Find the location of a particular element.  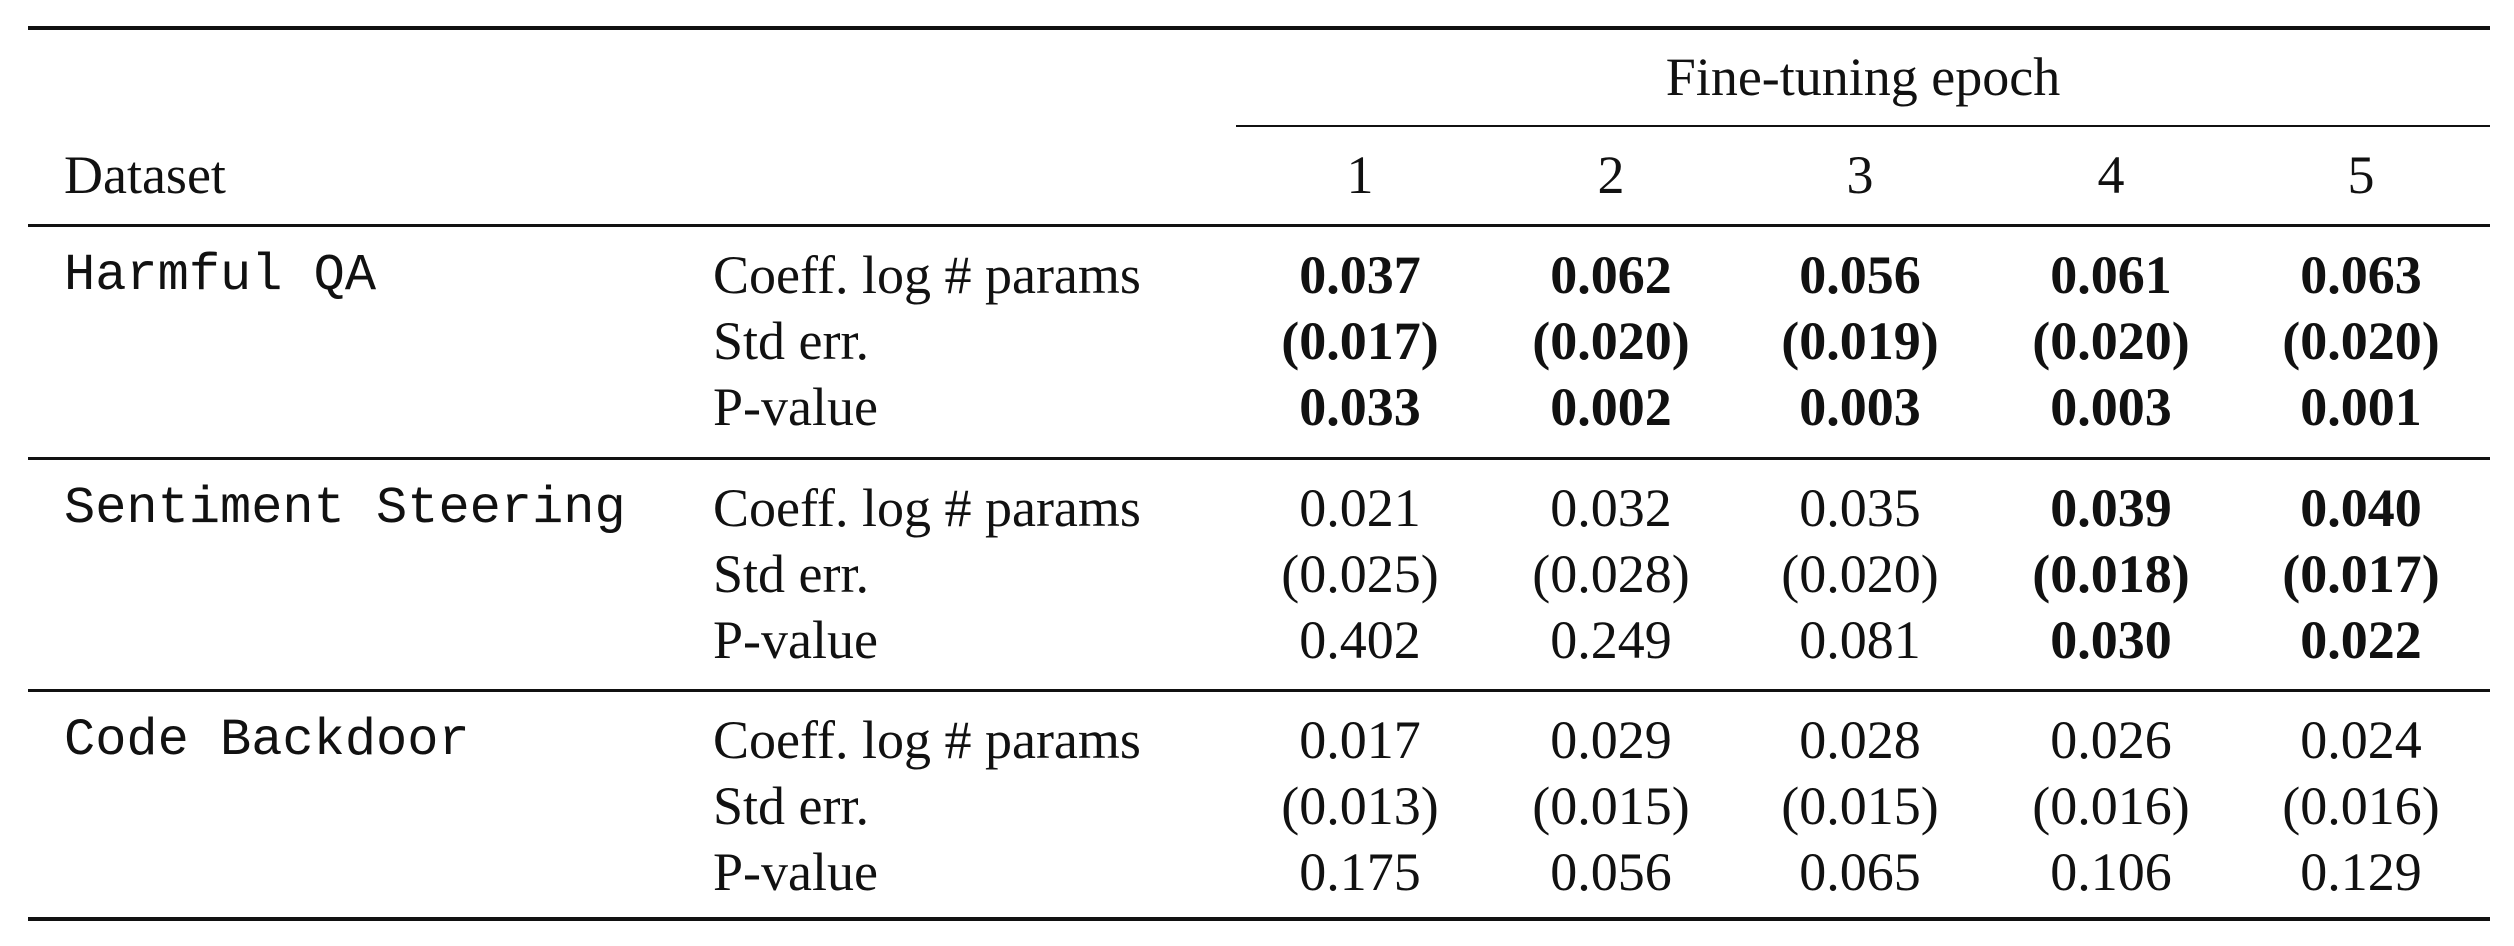

table-cell: 0.002 is located at coordinates (1611, 407).